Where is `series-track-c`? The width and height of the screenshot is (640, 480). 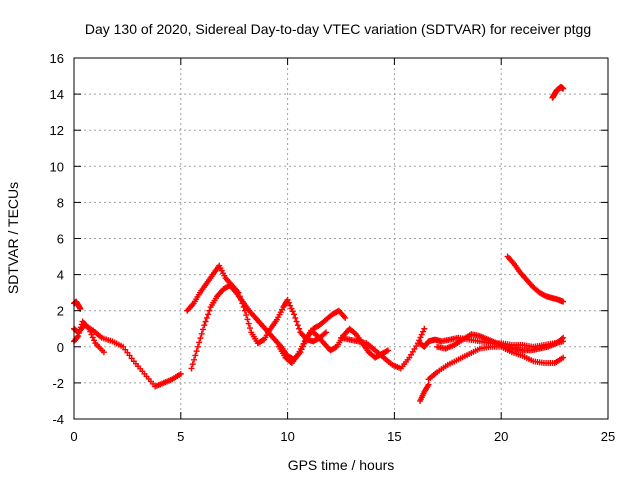
series-track-c is located at coordinates (77, 305).